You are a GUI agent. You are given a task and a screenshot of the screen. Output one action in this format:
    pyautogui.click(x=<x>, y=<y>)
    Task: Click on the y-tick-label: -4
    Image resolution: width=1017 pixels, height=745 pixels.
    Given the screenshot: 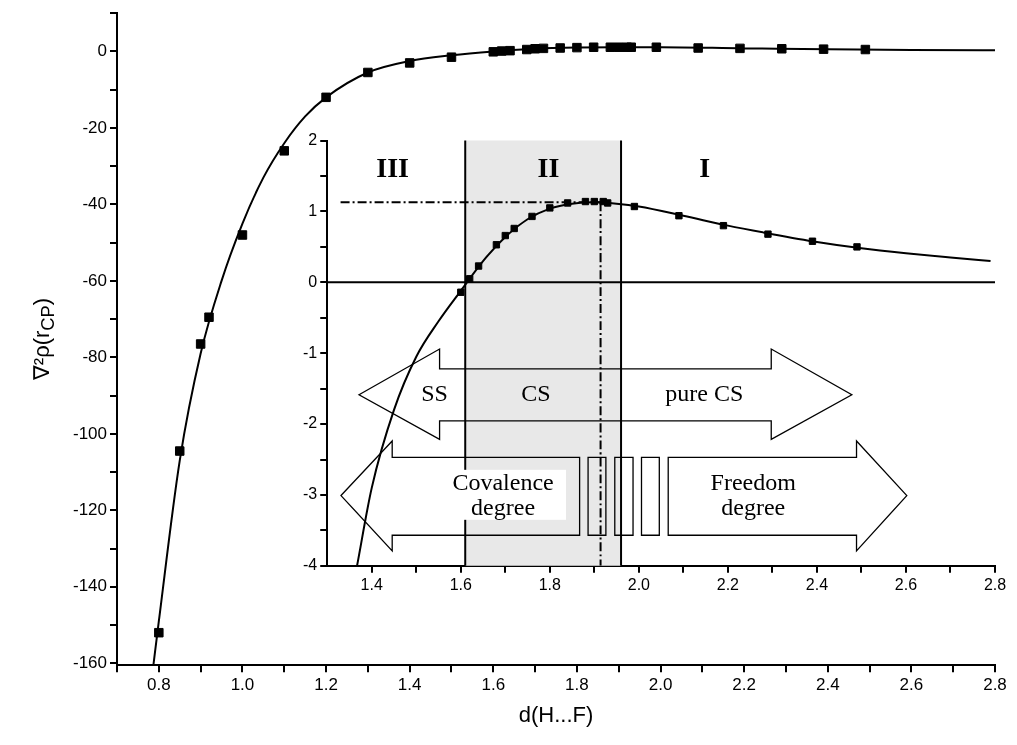 What is the action you would take?
    pyautogui.click(x=310, y=565)
    